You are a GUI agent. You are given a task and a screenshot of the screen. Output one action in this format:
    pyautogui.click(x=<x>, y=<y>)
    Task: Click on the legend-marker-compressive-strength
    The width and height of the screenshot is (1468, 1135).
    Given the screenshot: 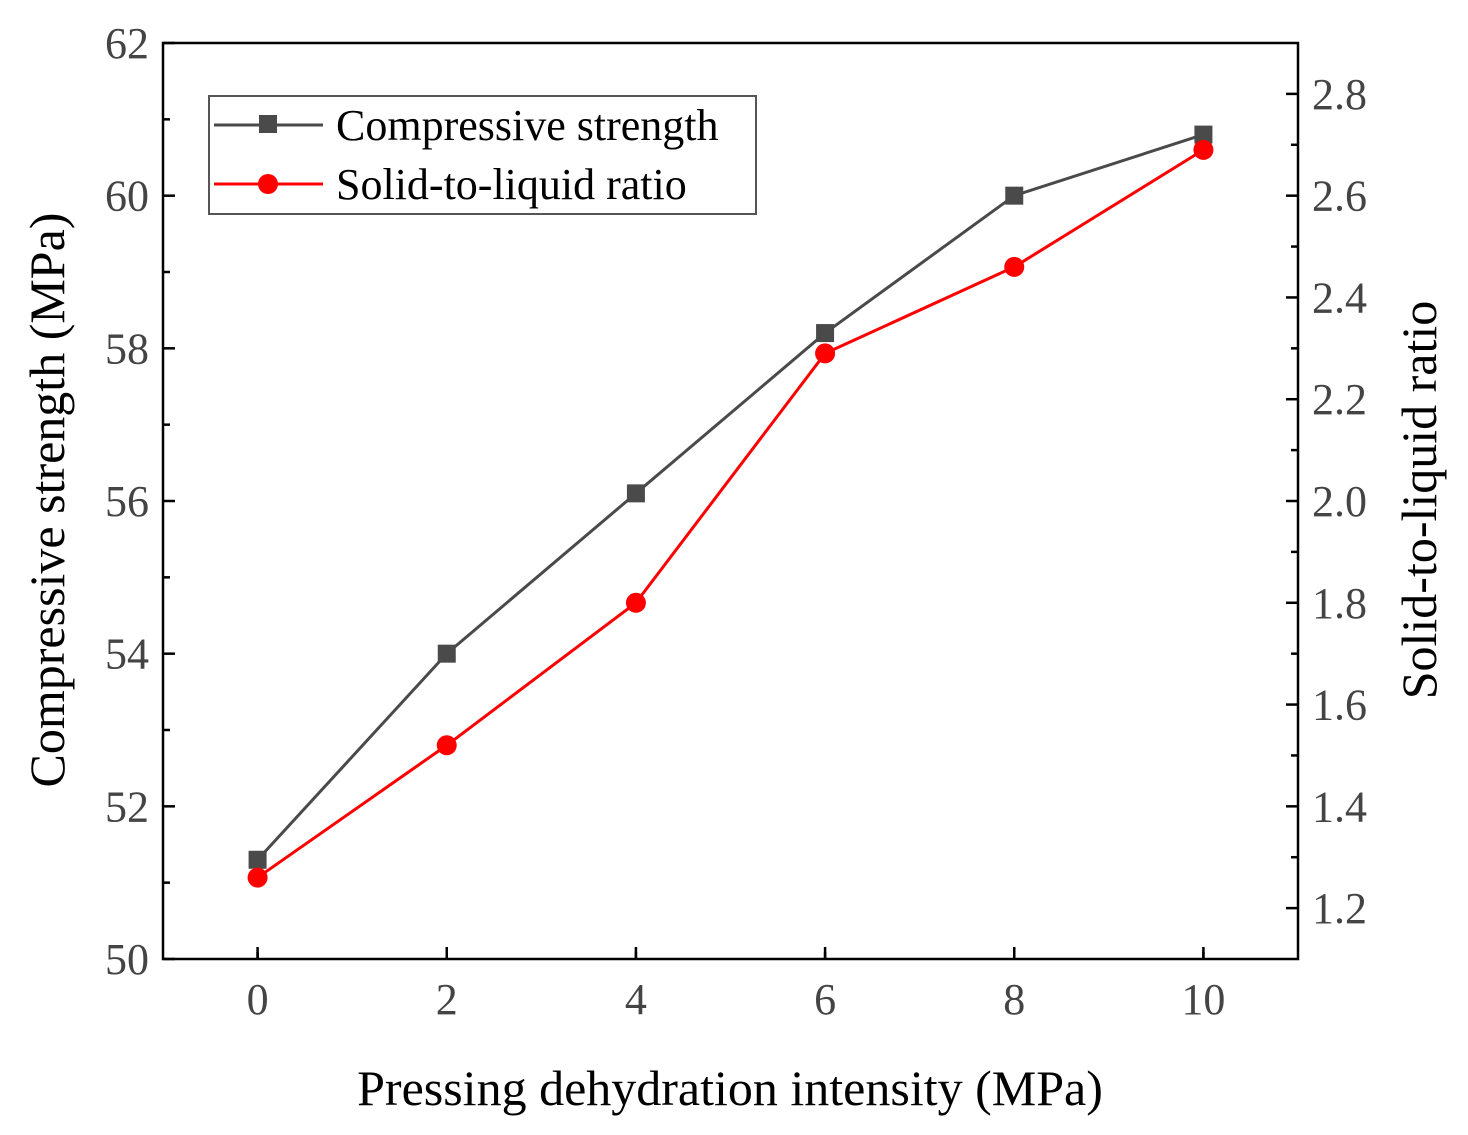 What is the action you would take?
    pyautogui.click(x=268, y=124)
    